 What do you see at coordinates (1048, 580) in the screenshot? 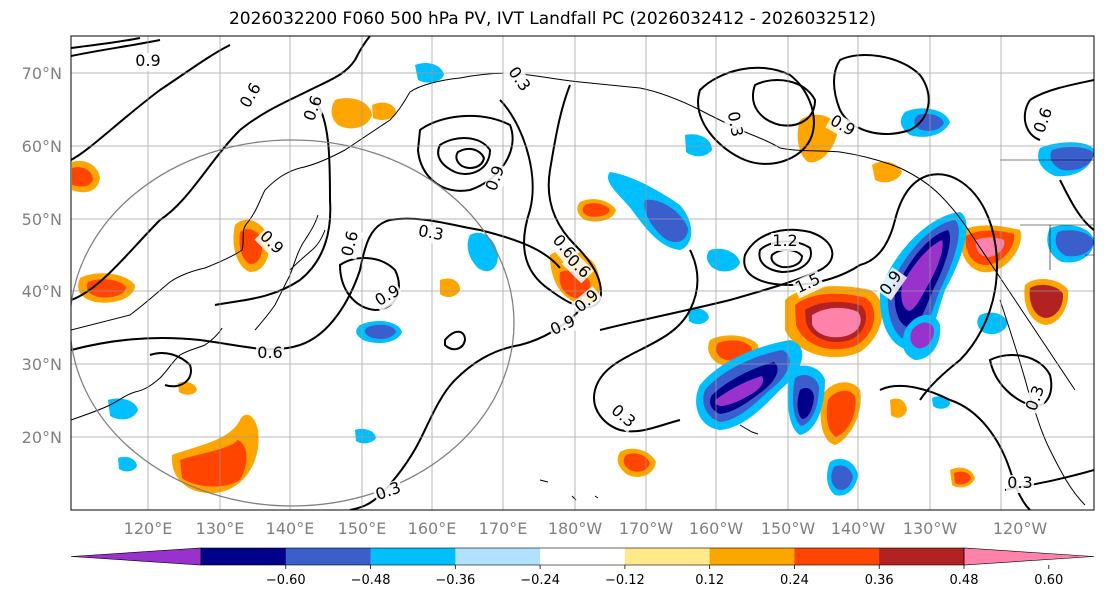
I see `colorbar-tick-label: 0.60` at bounding box center [1048, 580].